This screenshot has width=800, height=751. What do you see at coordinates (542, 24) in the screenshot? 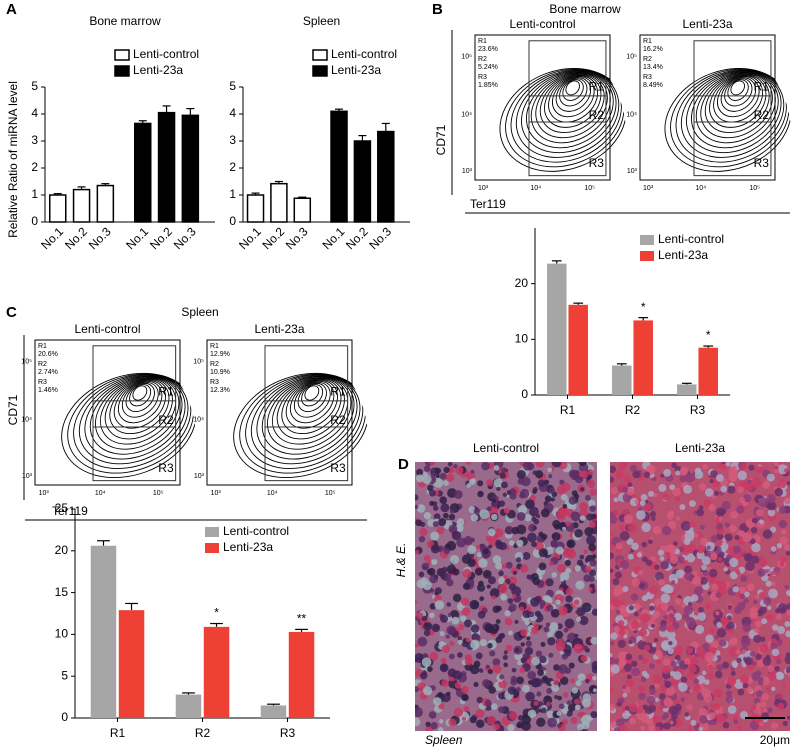
I see `plot-title: Lenti-control` at bounding box center [542, 24].